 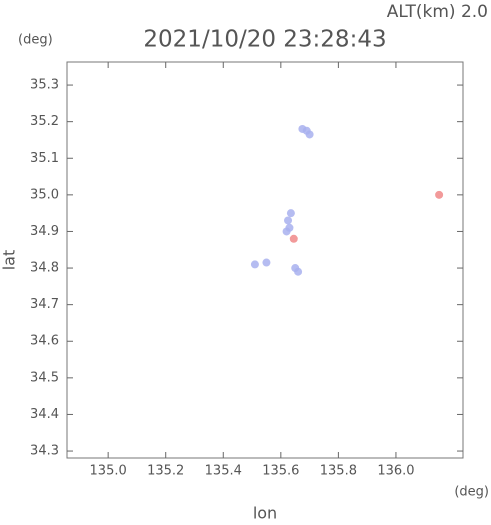 What do you see at coordinates (437, 12) in the screenshot?
I see `altitude-label: ALT(km) 2.0` at bounding box center [437, 12].